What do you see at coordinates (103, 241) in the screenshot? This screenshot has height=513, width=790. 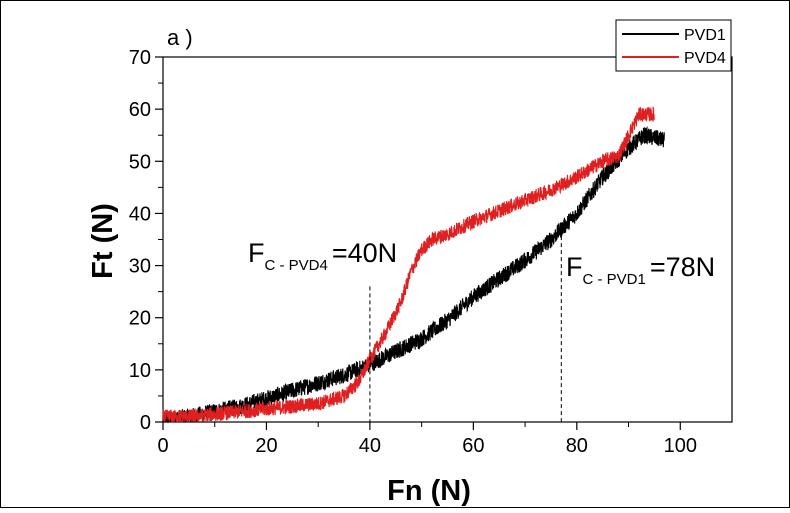 I see `y-axis-label: Ft (N)` at bounding box center [103, 241].